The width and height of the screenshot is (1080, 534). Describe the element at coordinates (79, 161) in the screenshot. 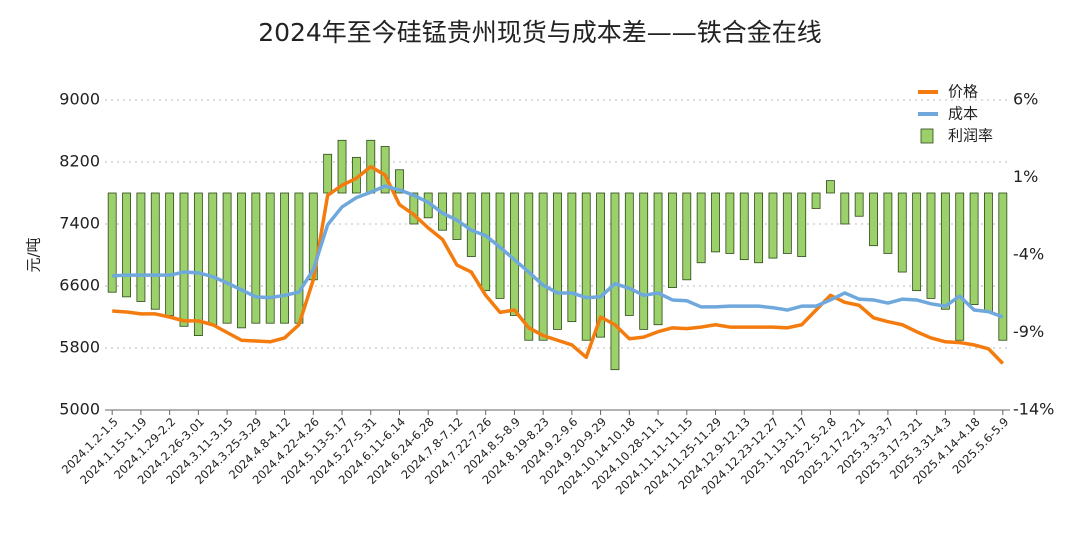

I see `y-tick-label: 8200` at that location.